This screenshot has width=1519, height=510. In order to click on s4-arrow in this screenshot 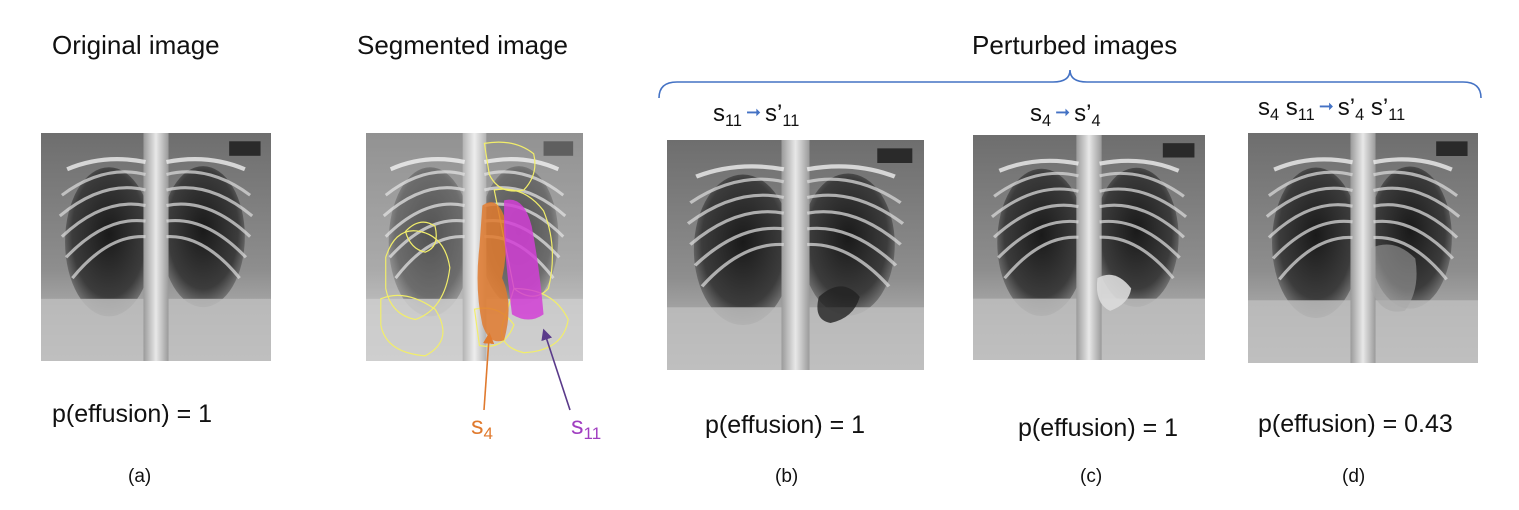, I will do `click(489, 371)`.